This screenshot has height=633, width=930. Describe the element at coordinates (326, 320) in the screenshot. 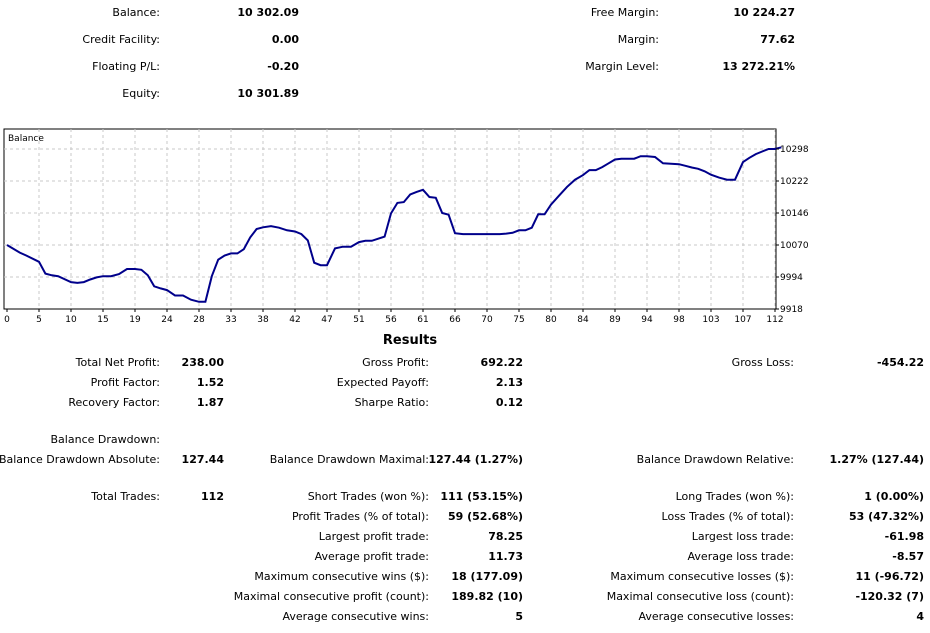

I see `x-axis-label: 47` at that location.